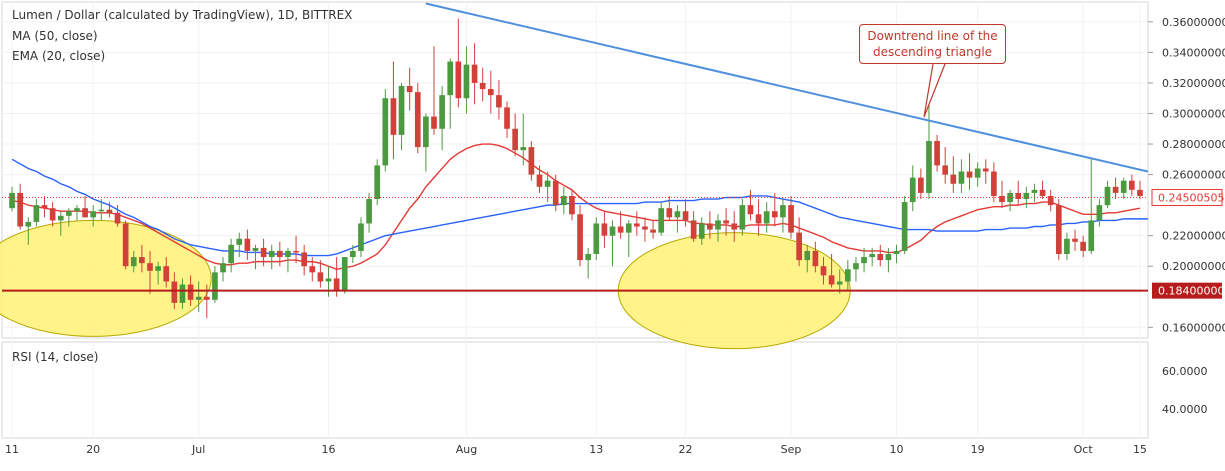 This screenshot has width=1225, height=471. I want to click on ma-legend: MA (50, close), so click(55, 36).